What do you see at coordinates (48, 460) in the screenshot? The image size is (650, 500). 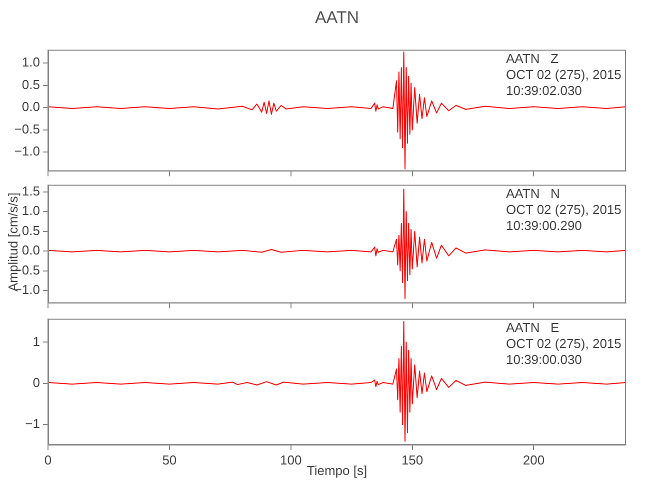 I see `x-tick-label: 0` at bounding box center [48, 460].